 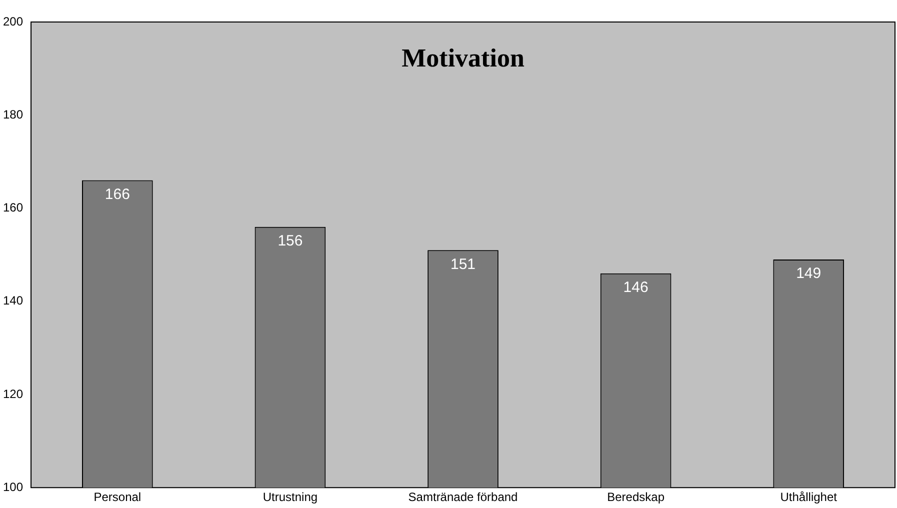 What do you see at coordinates (636, 497) in the screenshot?
I see `x-tick-label: Beredskap` at bounding box center [636, 497].